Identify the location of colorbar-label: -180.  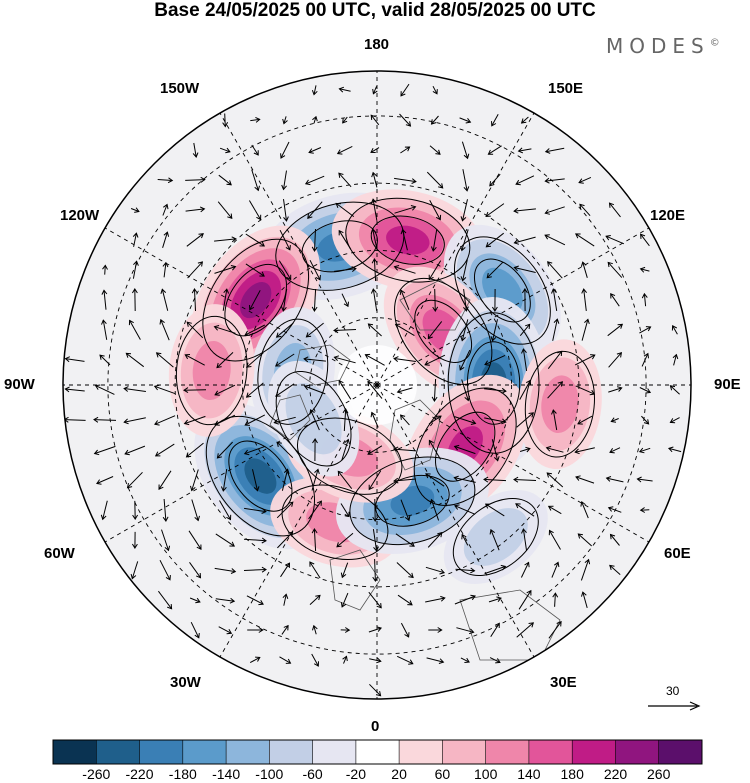
(182, 774).